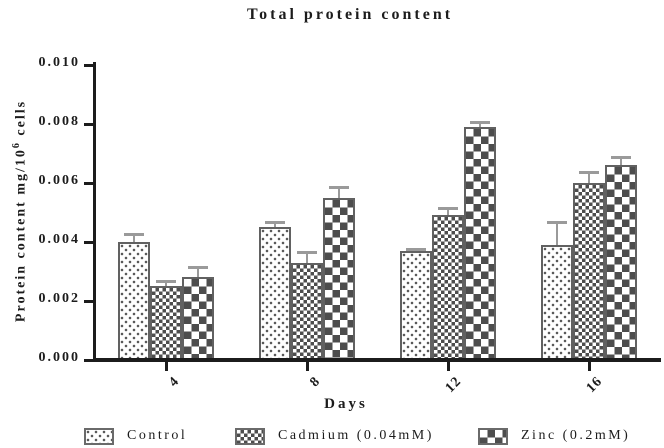  What do you see at coordinates (157, 435) in the screenshot?
I see `legend-label: Control` at bounding box center [157, 435].